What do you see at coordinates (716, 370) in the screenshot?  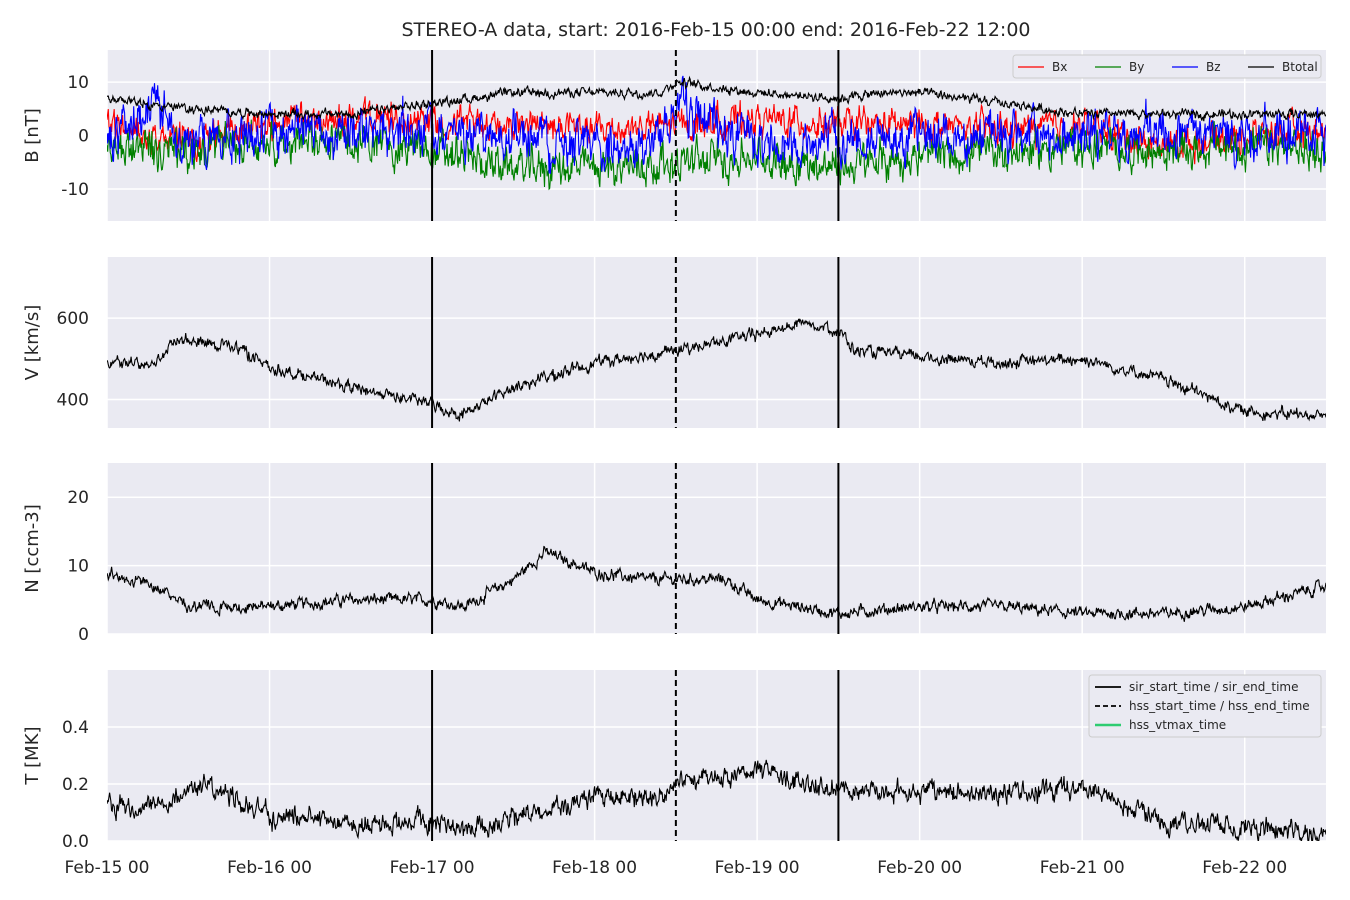 I see `series-line-v-panel` at bounding box center [716, 370].